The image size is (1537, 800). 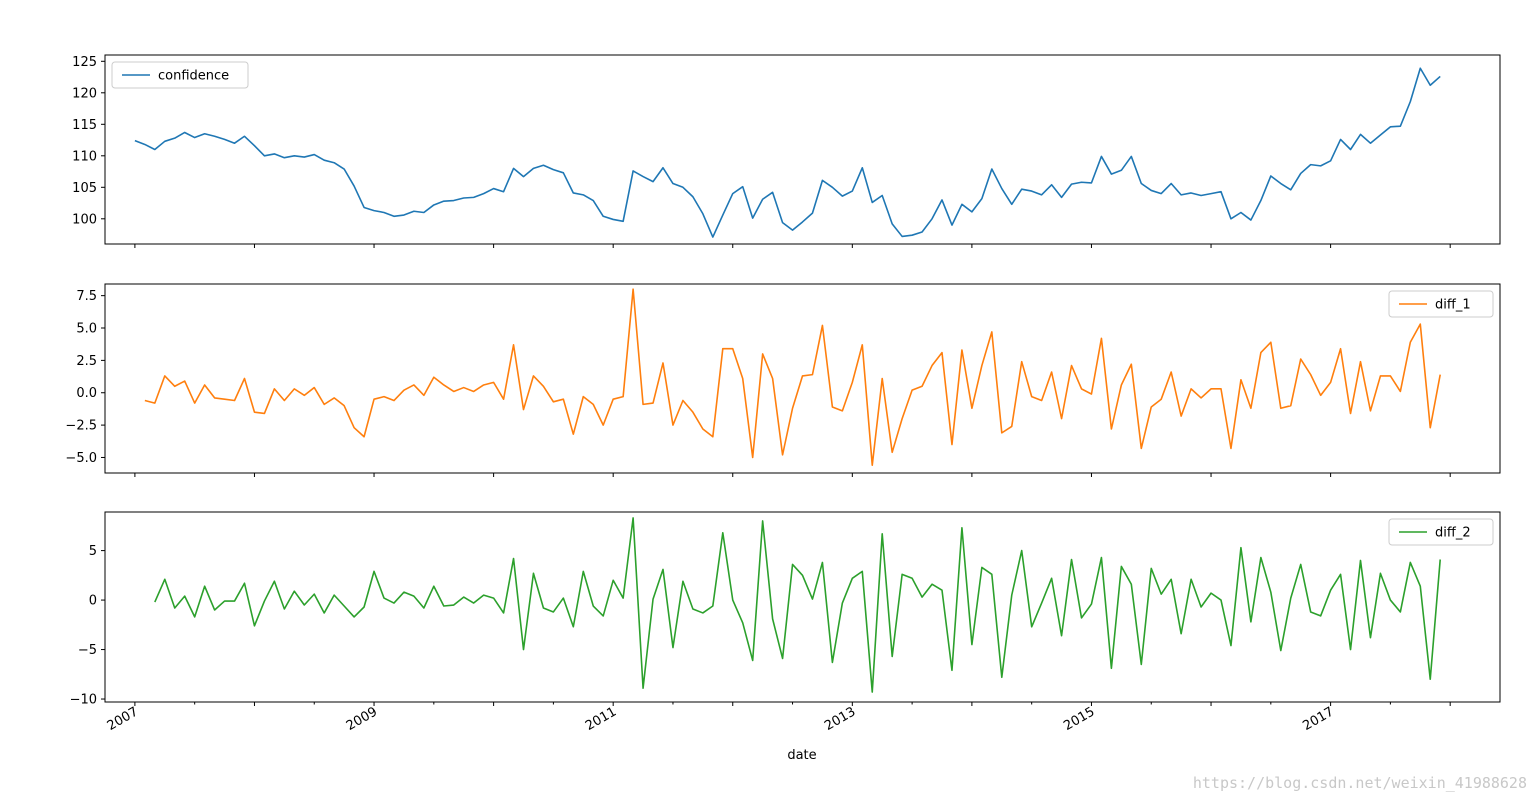 I want to click on x-tick-label: 2017, so click(x=1318, y=719).